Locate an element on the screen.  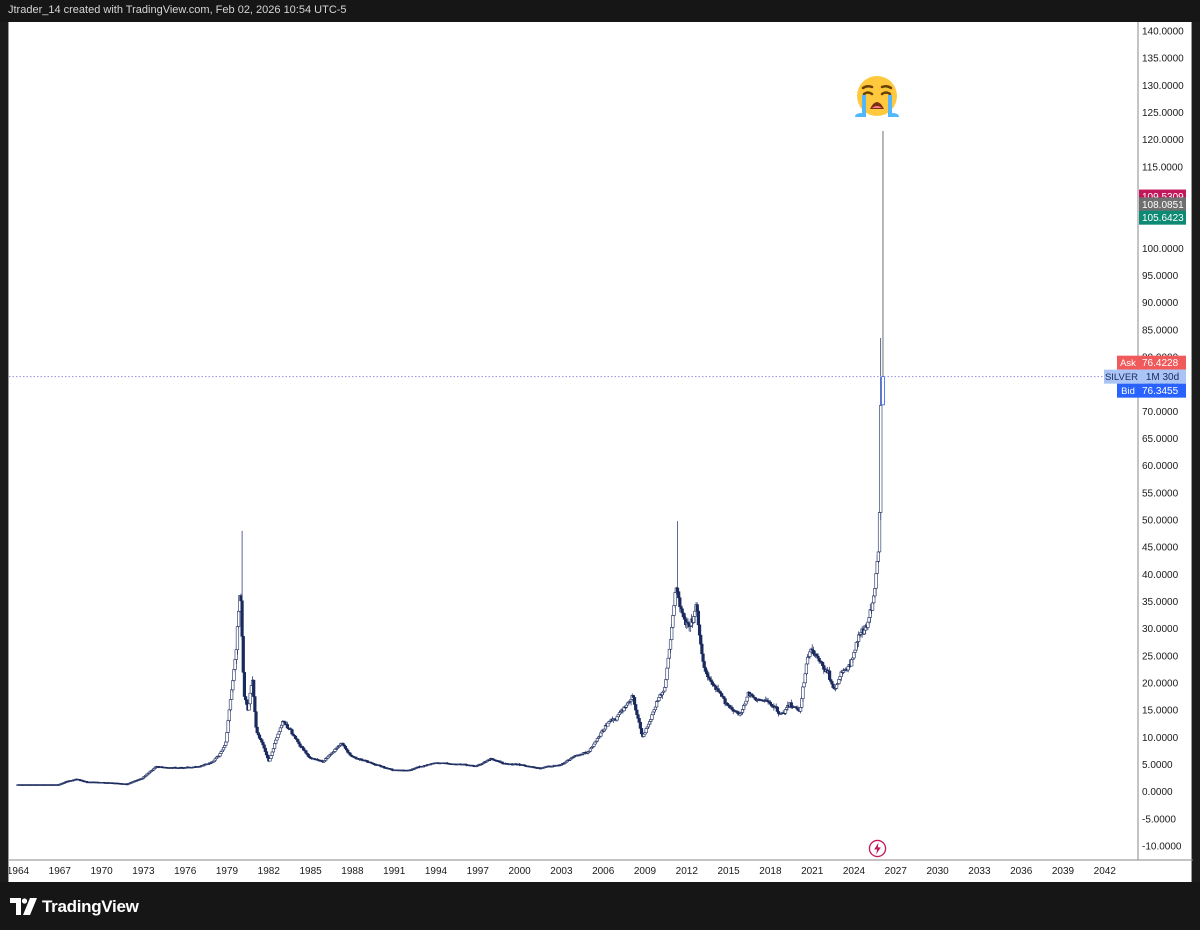
y-tick-label: 135.0000 is located at coordinates (1163, 59).